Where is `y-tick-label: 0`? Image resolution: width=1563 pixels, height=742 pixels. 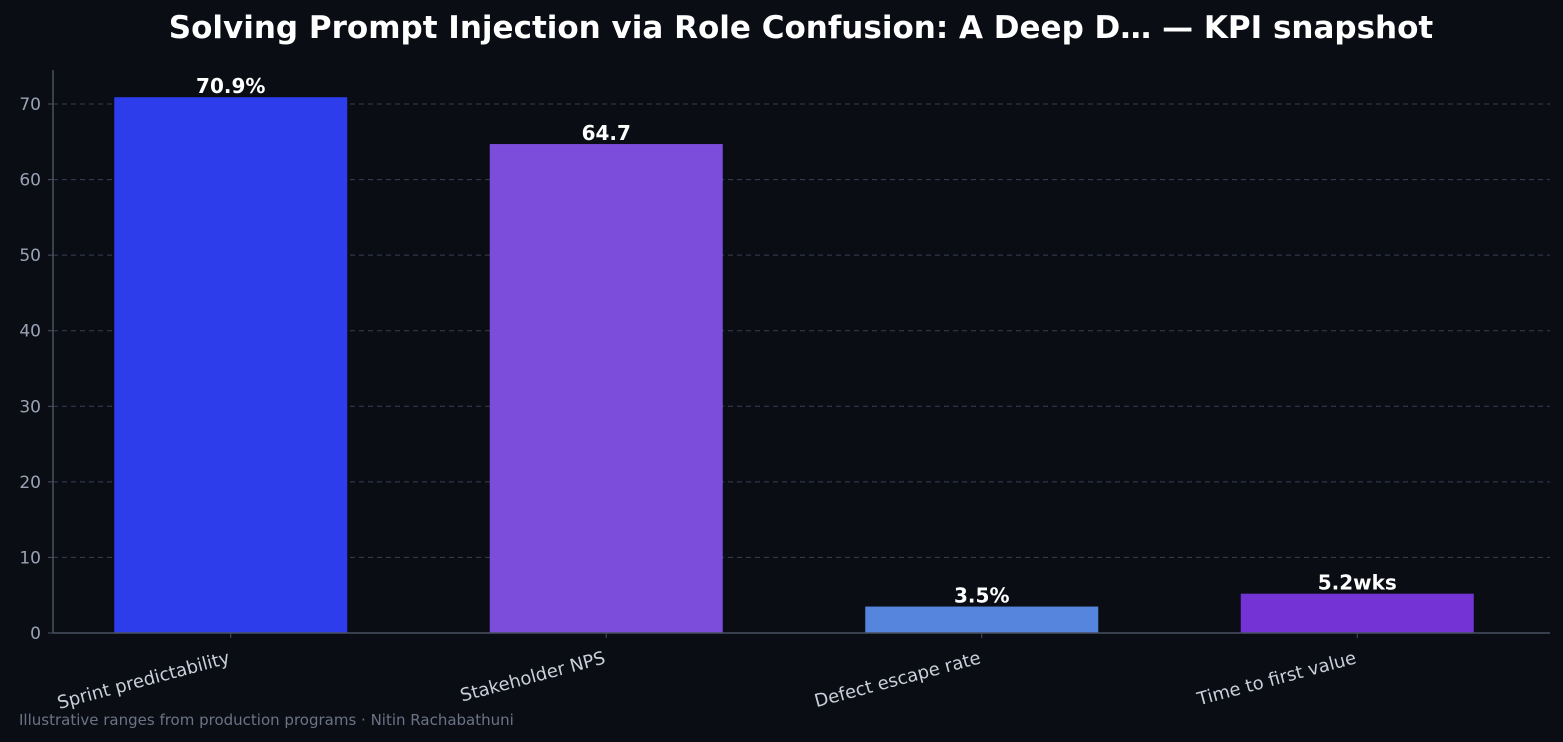 y-tick-label: 0 is located at coordinates (35, 634).